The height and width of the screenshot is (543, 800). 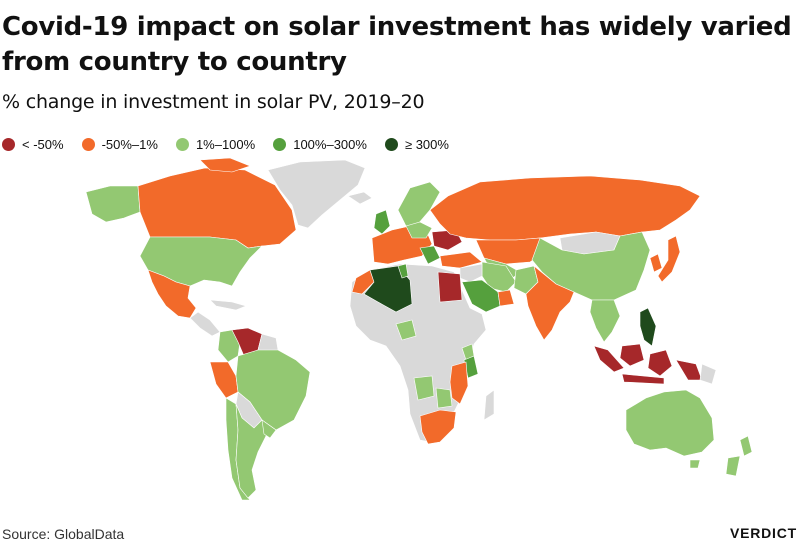 What do you see at coordinates (444, 398) in the screenshot?
I see `region-southern-africa-green` at bounding box center [444, 398].